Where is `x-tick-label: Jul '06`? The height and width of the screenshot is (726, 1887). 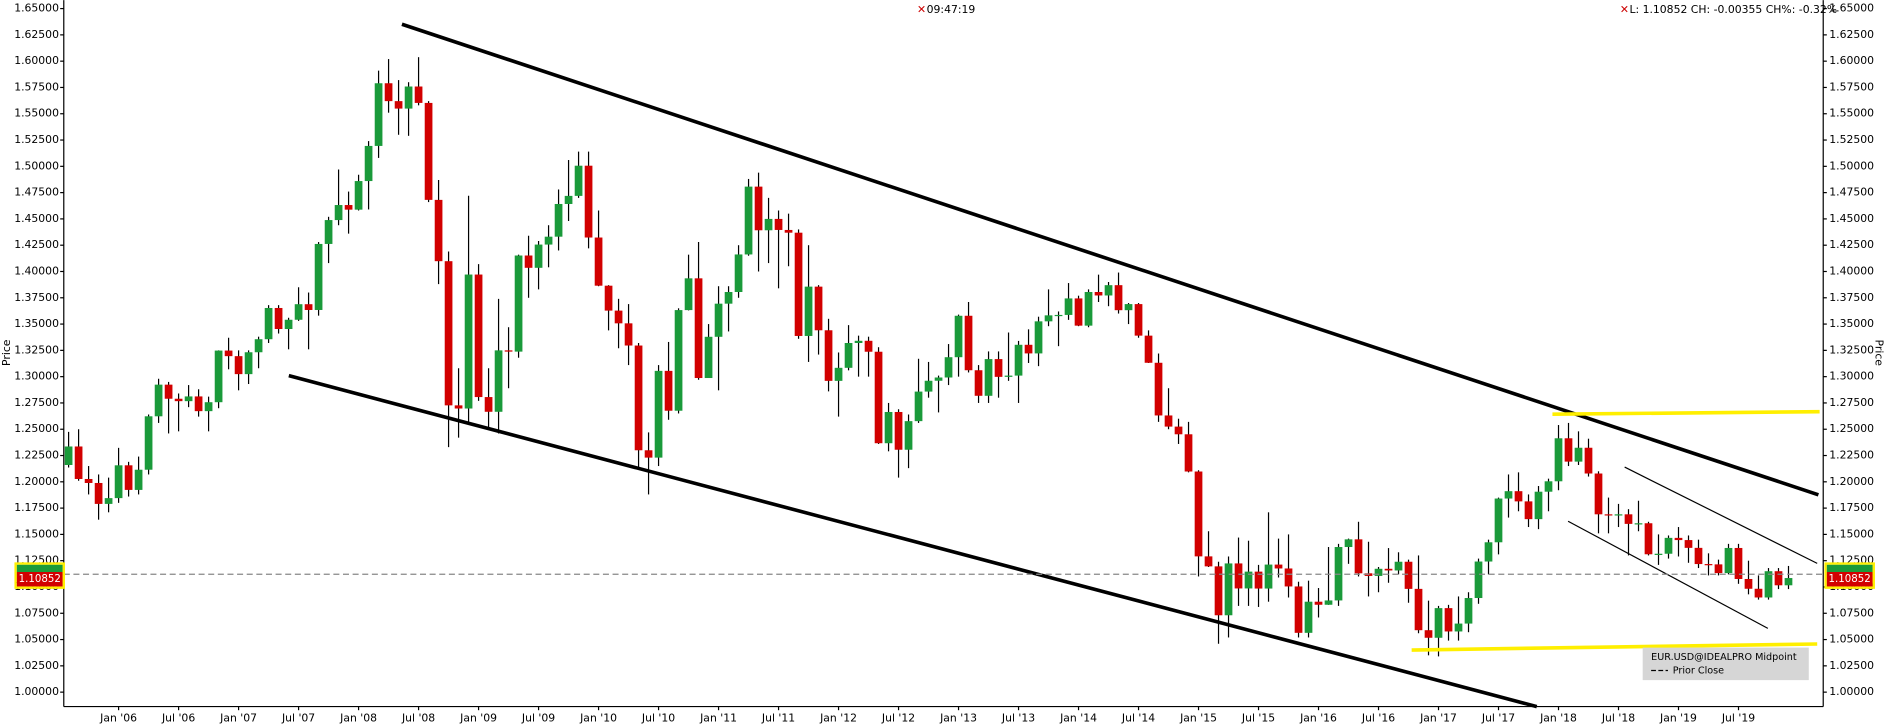 x-tick-label: Jul '06 is located at coordinates (178, 718).